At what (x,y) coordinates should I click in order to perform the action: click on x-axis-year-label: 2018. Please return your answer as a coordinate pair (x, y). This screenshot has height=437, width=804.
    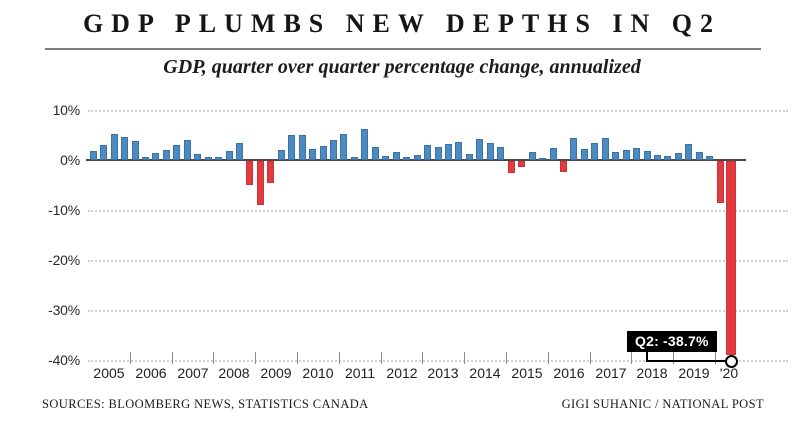
    Looking at the image, I should click on (652, 373).